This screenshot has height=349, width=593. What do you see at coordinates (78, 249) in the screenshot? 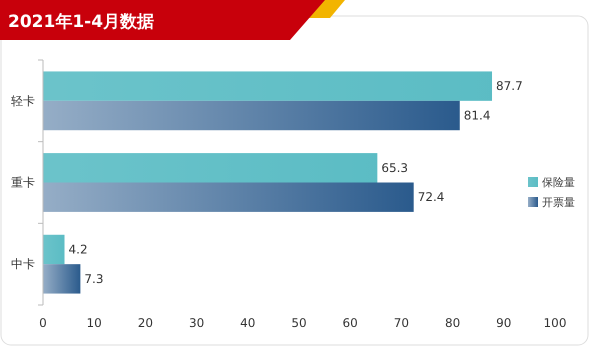
I see `data-label: 4.2` at bounding box center [78, 249].